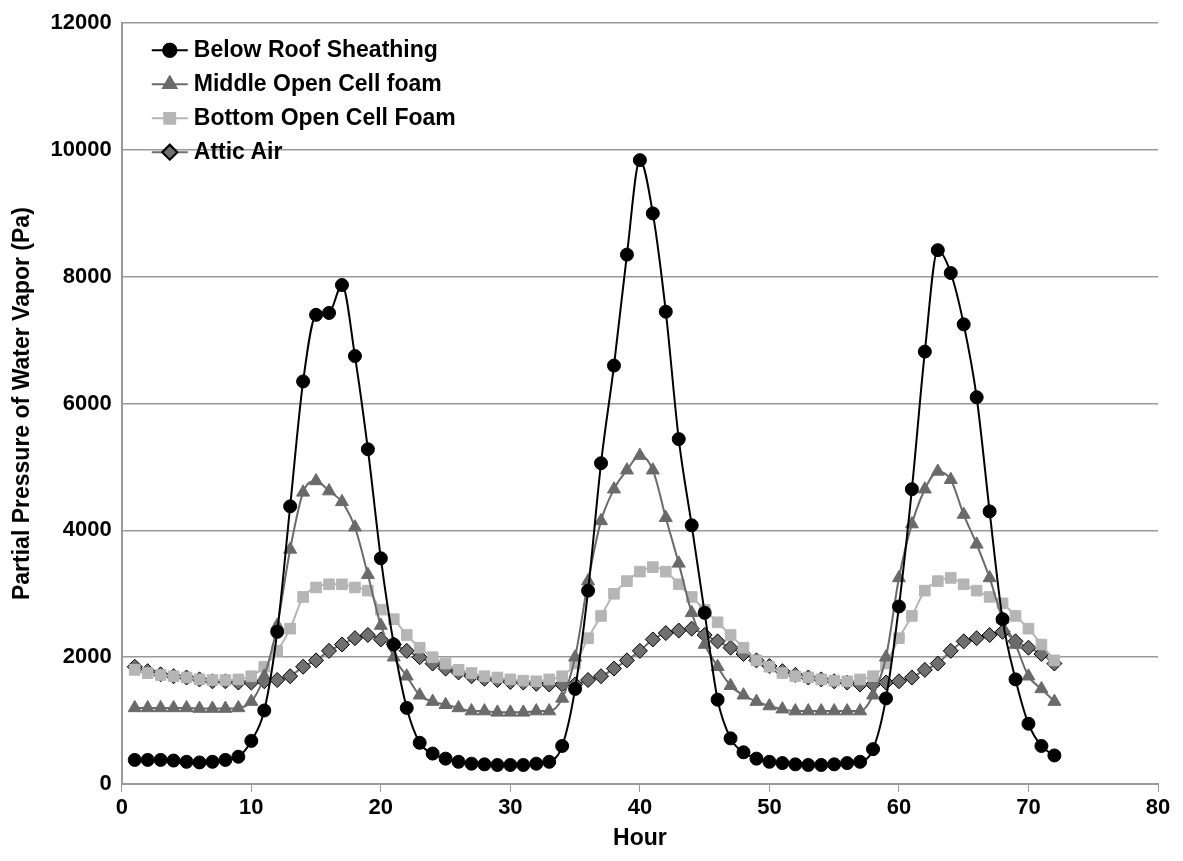  Describe the element at coordinates (251, 807) in the screenshot. I see `x-tick-label: 10` at that location.